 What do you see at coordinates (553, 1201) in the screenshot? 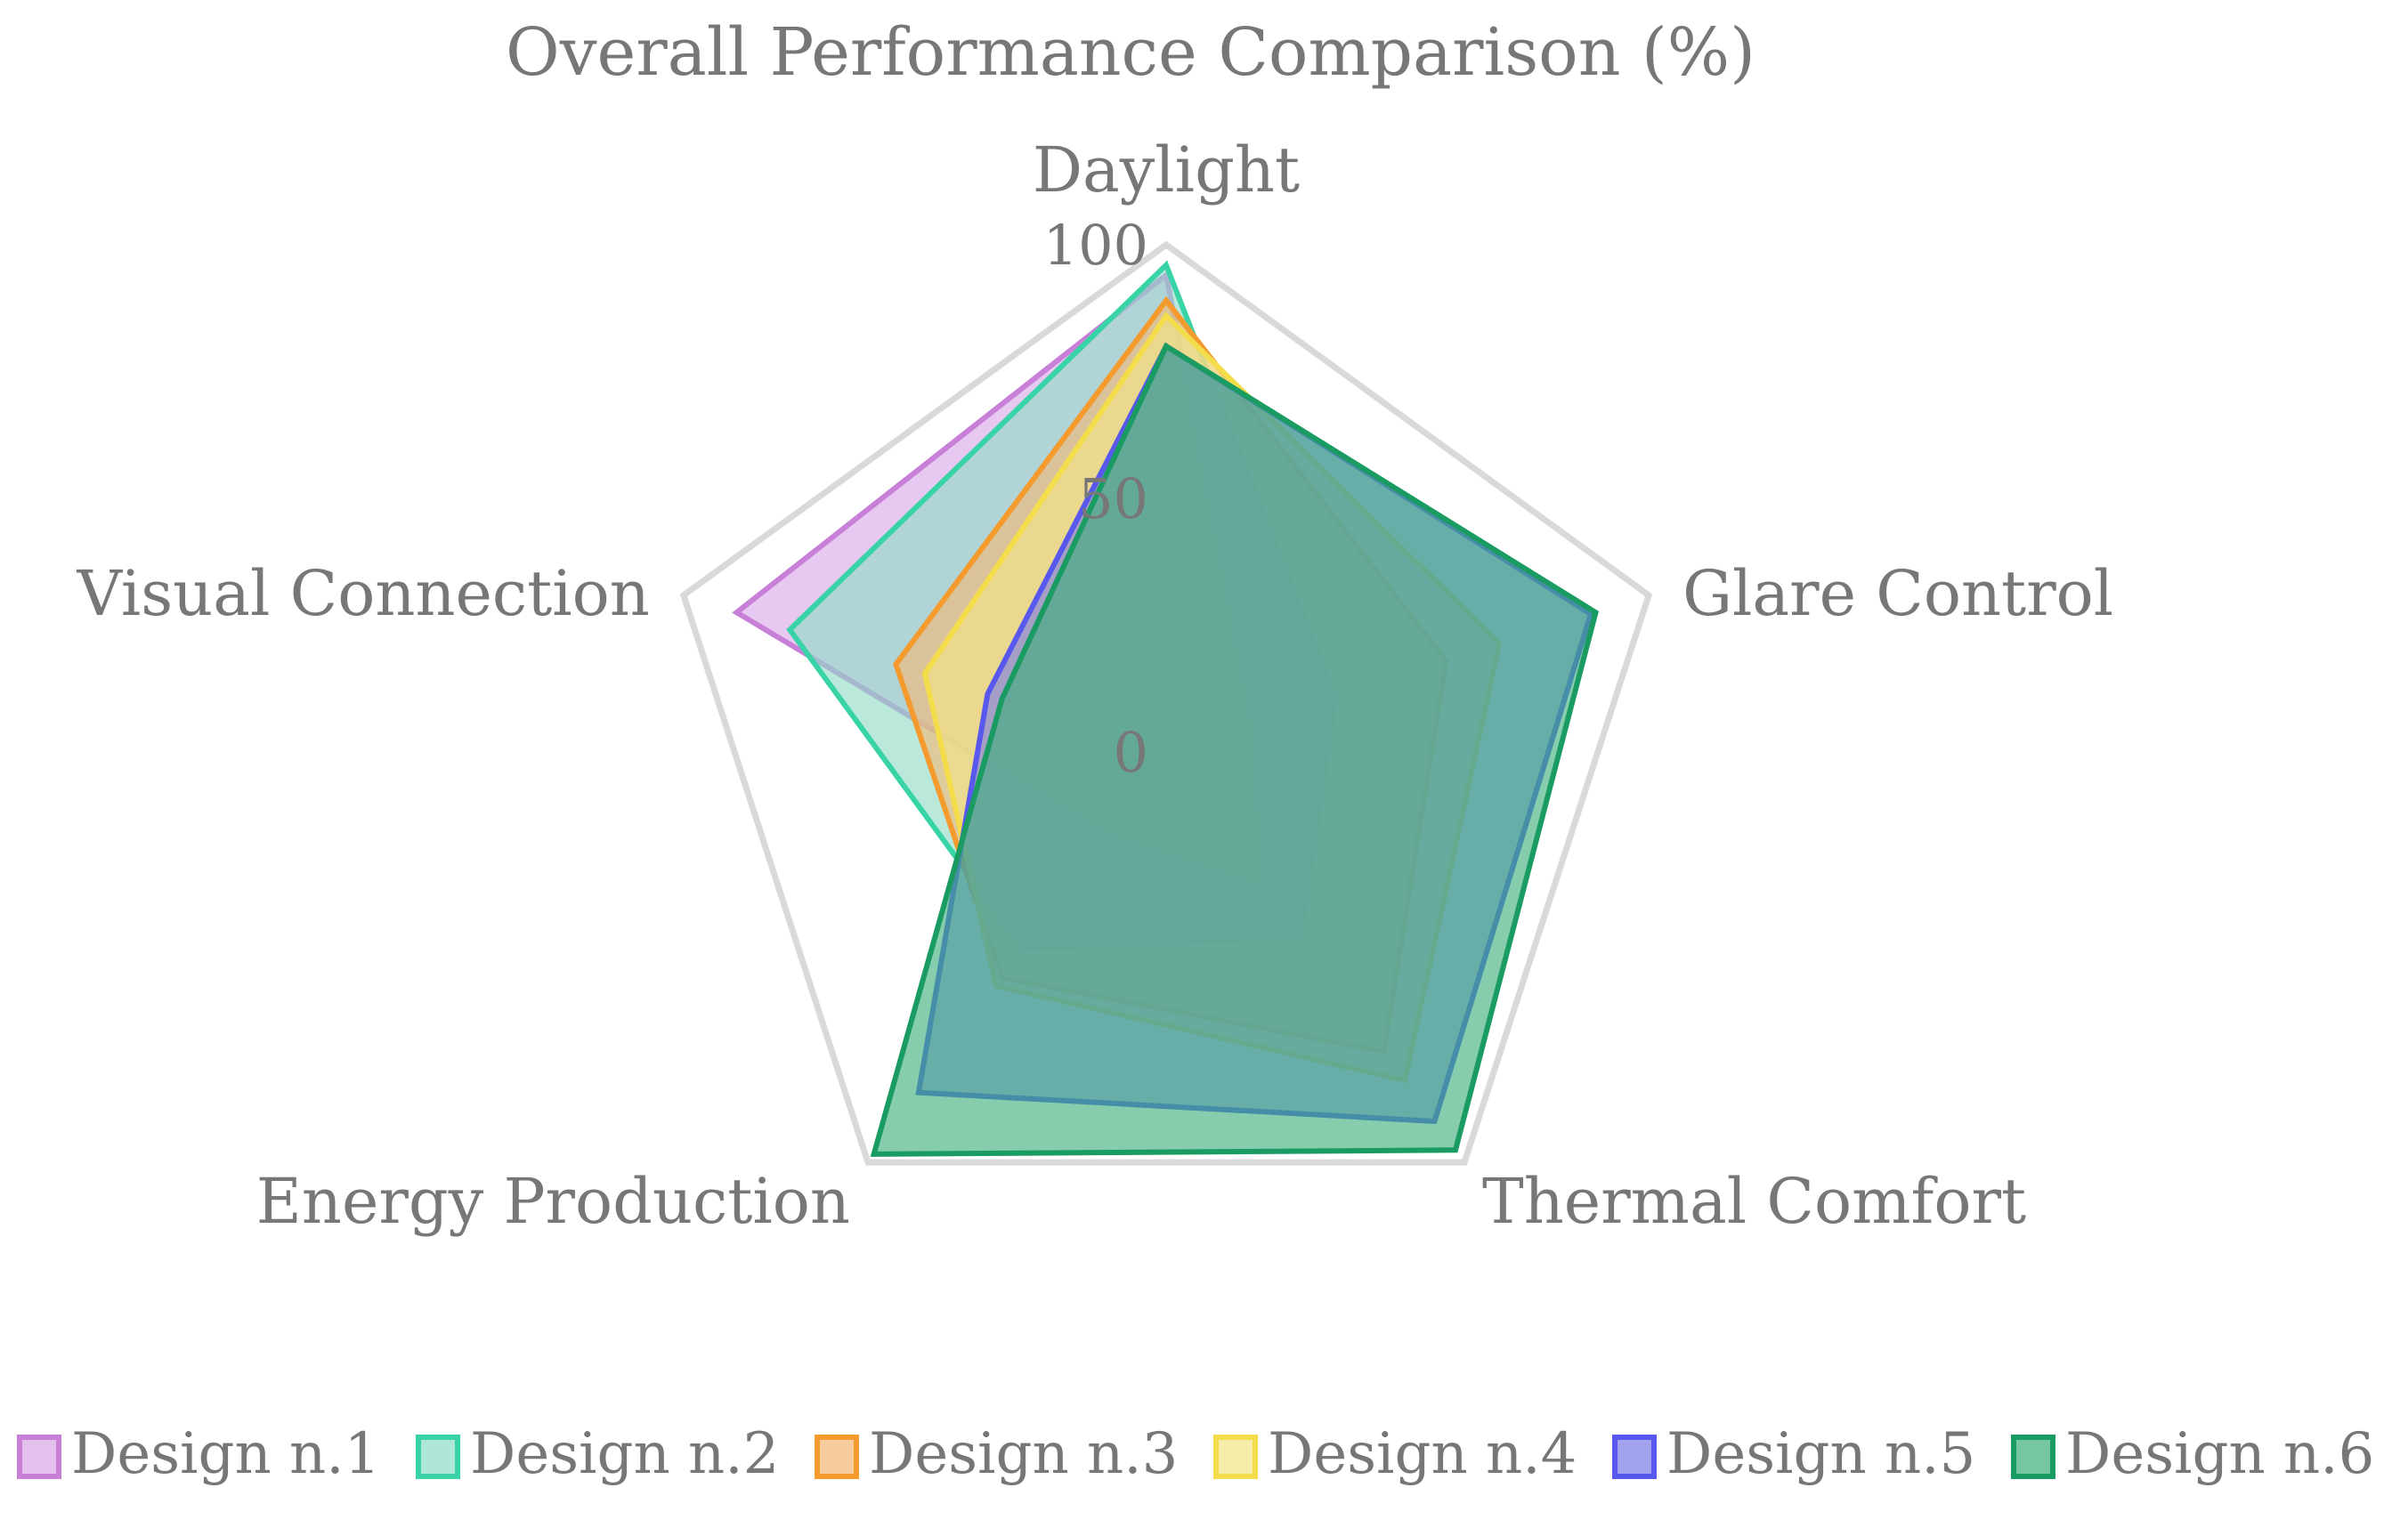
I see `axis-label-energy-production: Energy Production` at bounding box center [553, 1201].